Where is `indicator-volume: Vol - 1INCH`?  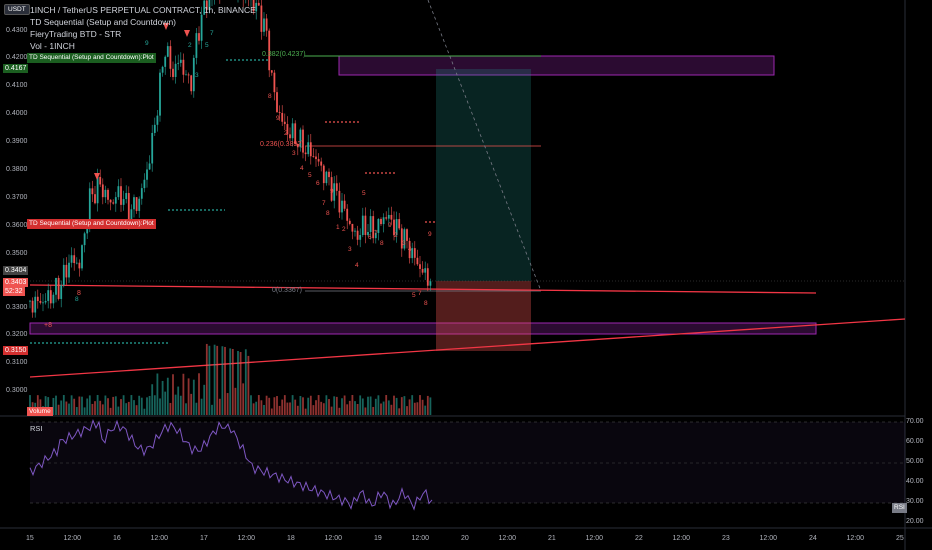 indicator-volume: Vol - 1INCH is located at coordinates (52, 46).